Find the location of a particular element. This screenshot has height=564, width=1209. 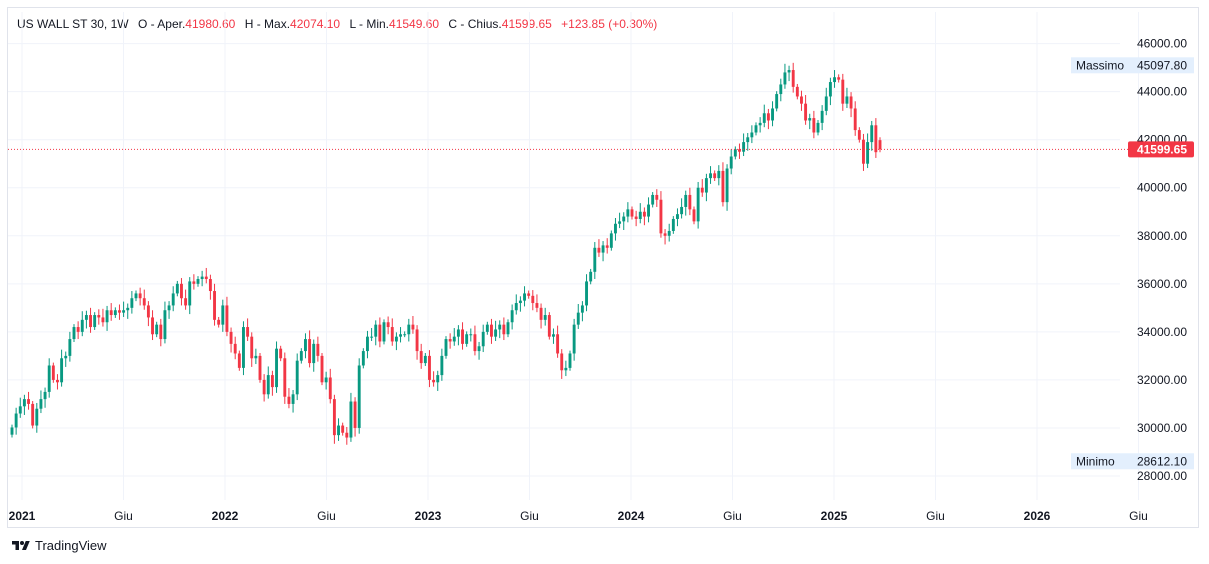

low-marker-value: 28612.10 is located at coordinates (1162, 461).